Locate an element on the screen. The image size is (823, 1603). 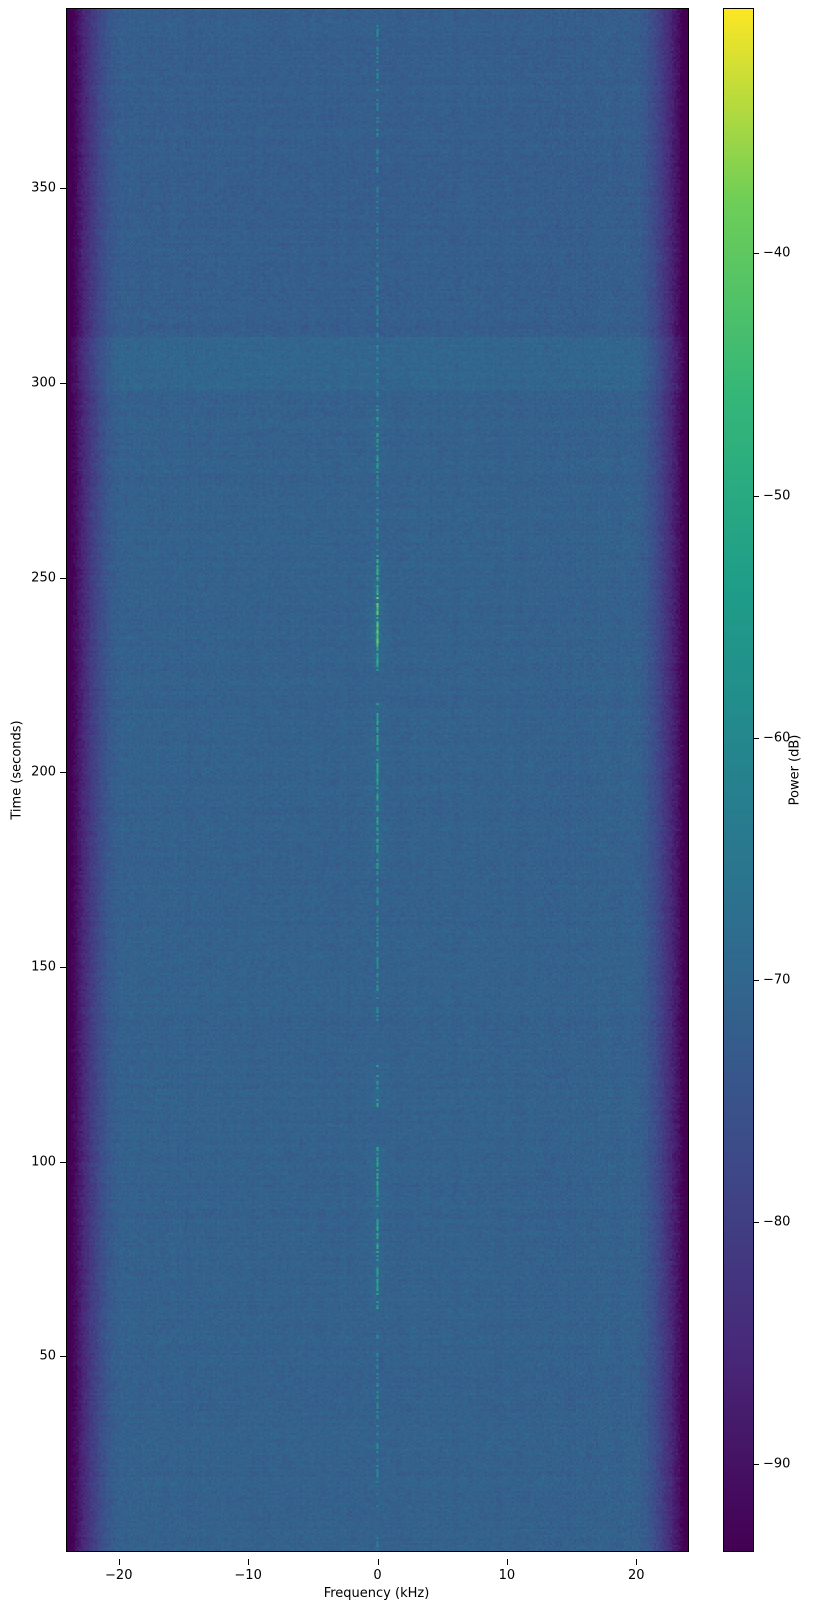
colorbar is located at coordinates (738, 780).